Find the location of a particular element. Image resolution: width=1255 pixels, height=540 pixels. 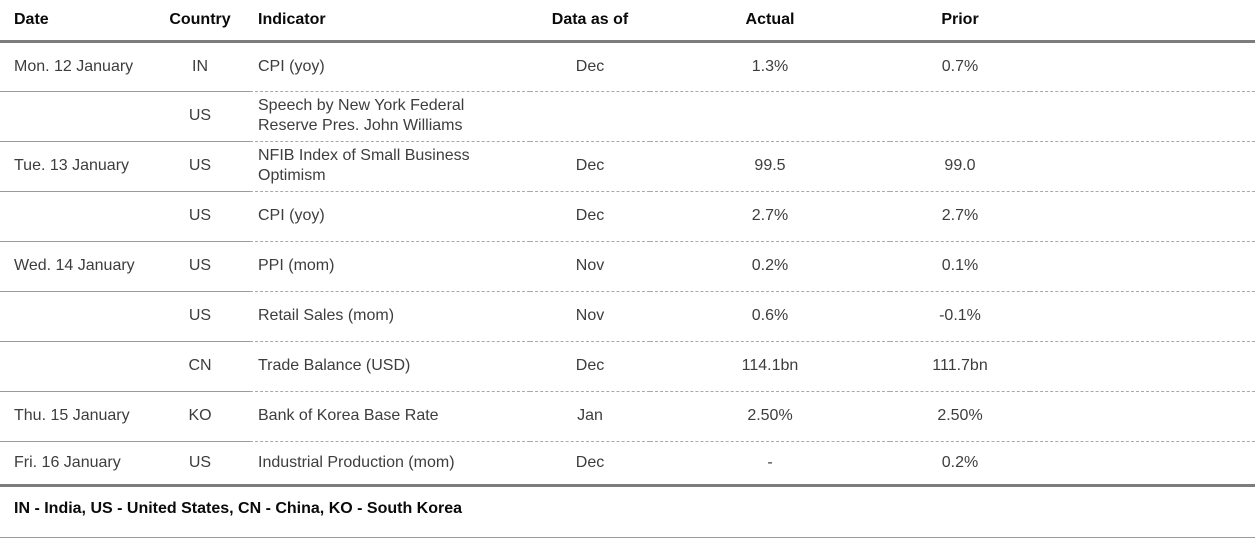

cell-date: Mon. 12 January is located at coordinates (75, 66).